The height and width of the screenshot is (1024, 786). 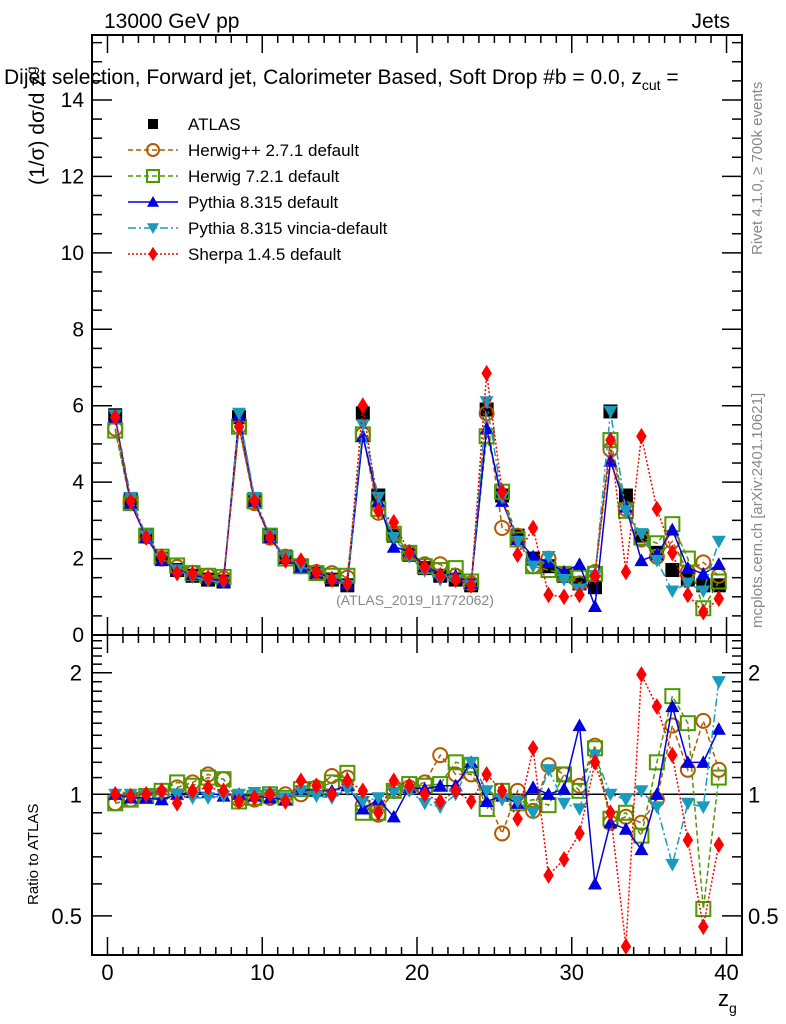 I want to click on y-tick-label: 4, so click(x=78, y=482).